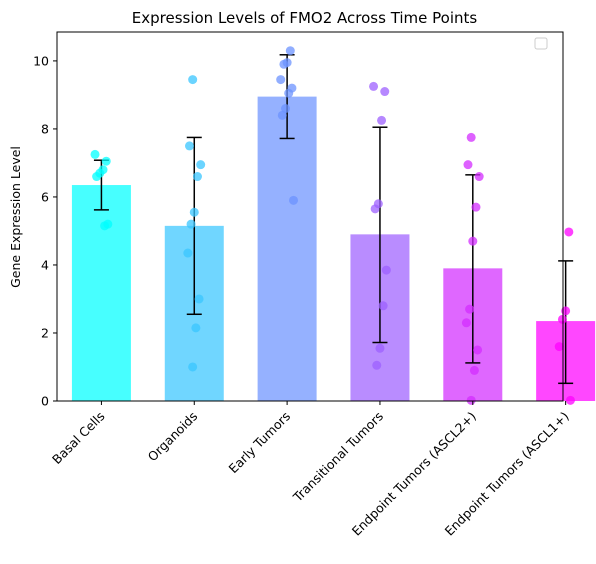 This screenshot has width=596, height=564. What do you see at coordinates (45, 231) in the screenshot?
I see `y-ticks: 0 2 4 6 8 10` at bounding box center [45, 231].